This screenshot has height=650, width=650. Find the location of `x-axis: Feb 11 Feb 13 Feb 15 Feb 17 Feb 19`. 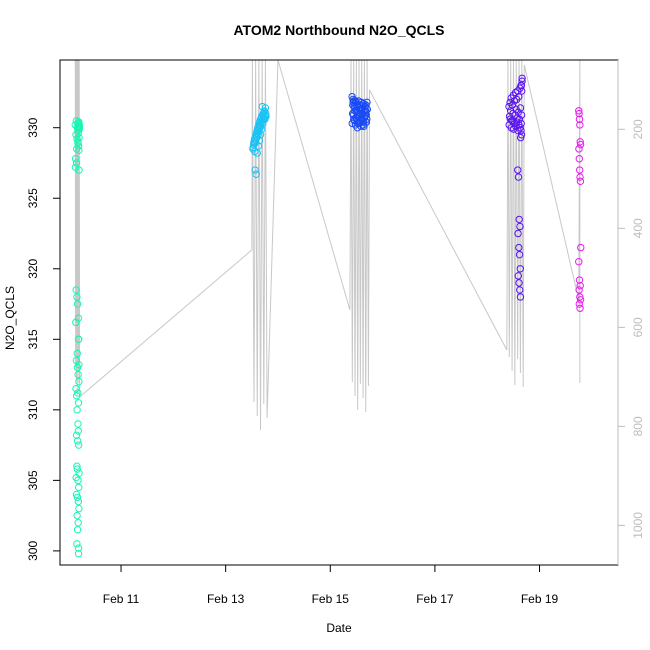

x-axis: Feb 11 Feb 13 Feb 15 Feb 17 Feb 19 is located at coordinates (331, 585).